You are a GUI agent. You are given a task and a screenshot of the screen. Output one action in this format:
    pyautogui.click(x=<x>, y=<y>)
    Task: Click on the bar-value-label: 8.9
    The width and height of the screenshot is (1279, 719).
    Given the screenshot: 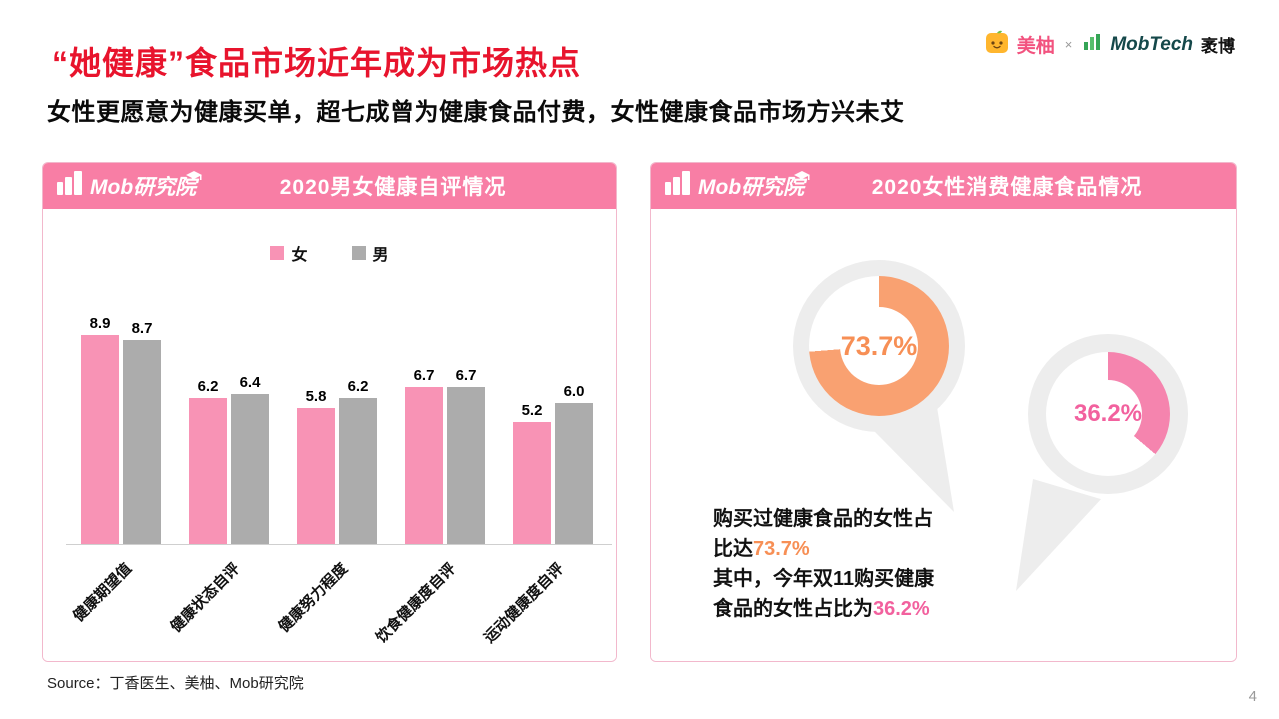 What is the action you would take?
    pyautogui.click(x=100, y=323)
    